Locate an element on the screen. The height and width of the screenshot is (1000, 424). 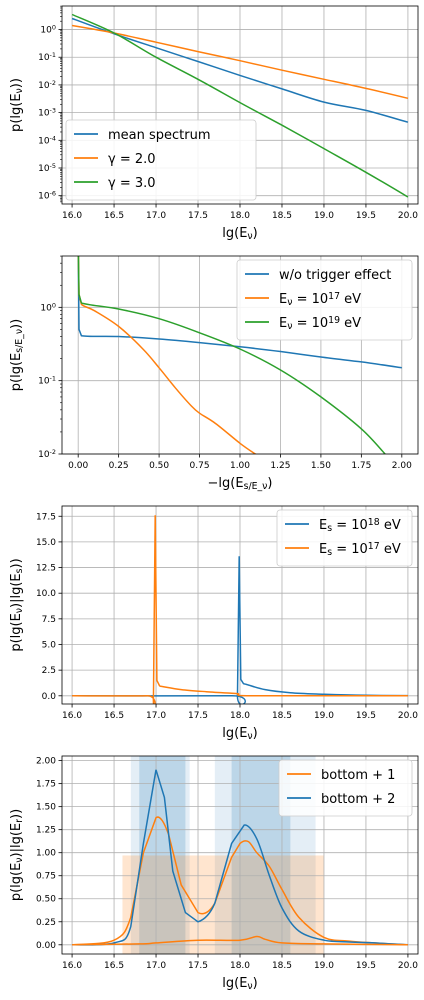
y-axis-label: p(lg(Eν)) is located at coordinates (17, 105).